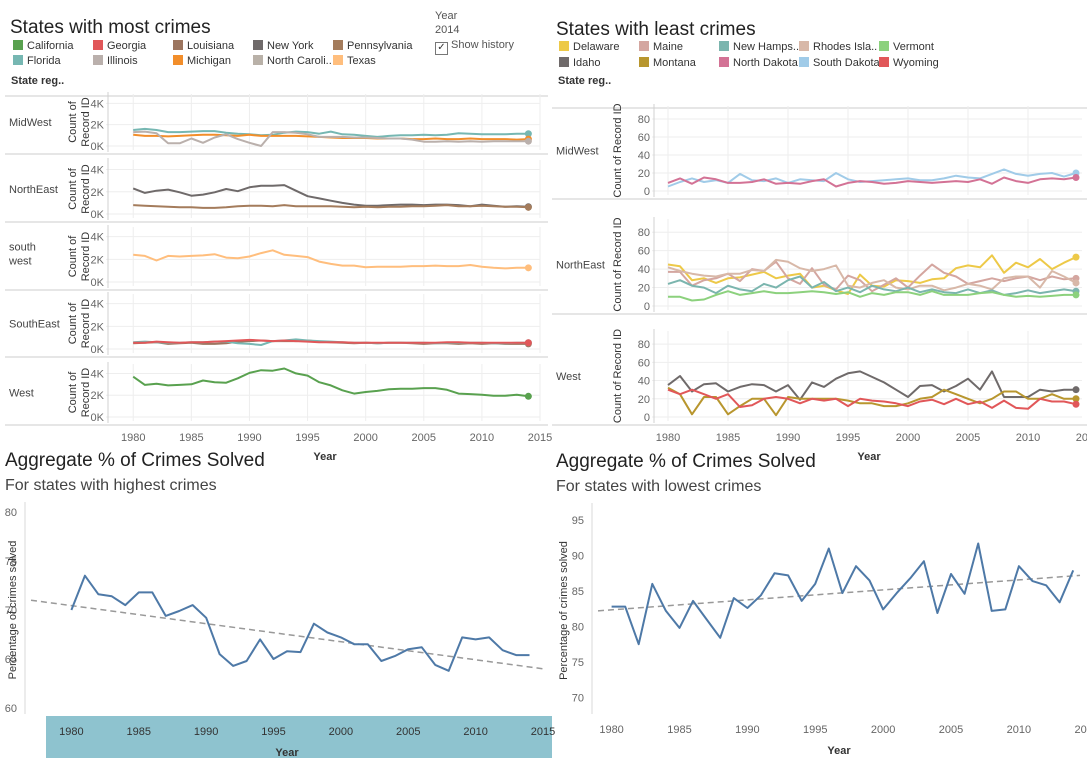 Image resolution: width=1087 pixels, height=759 pixels. Describe the element at coordinates (331, 206) in the screenshot. I see `series-line-pennsylvania` at that location.